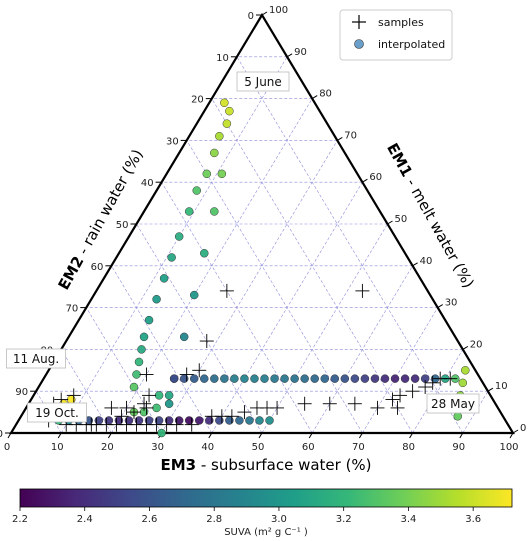 This screenshot has width=532, height=541. I want to click on tick-label-right: 40, so click(426, 261).